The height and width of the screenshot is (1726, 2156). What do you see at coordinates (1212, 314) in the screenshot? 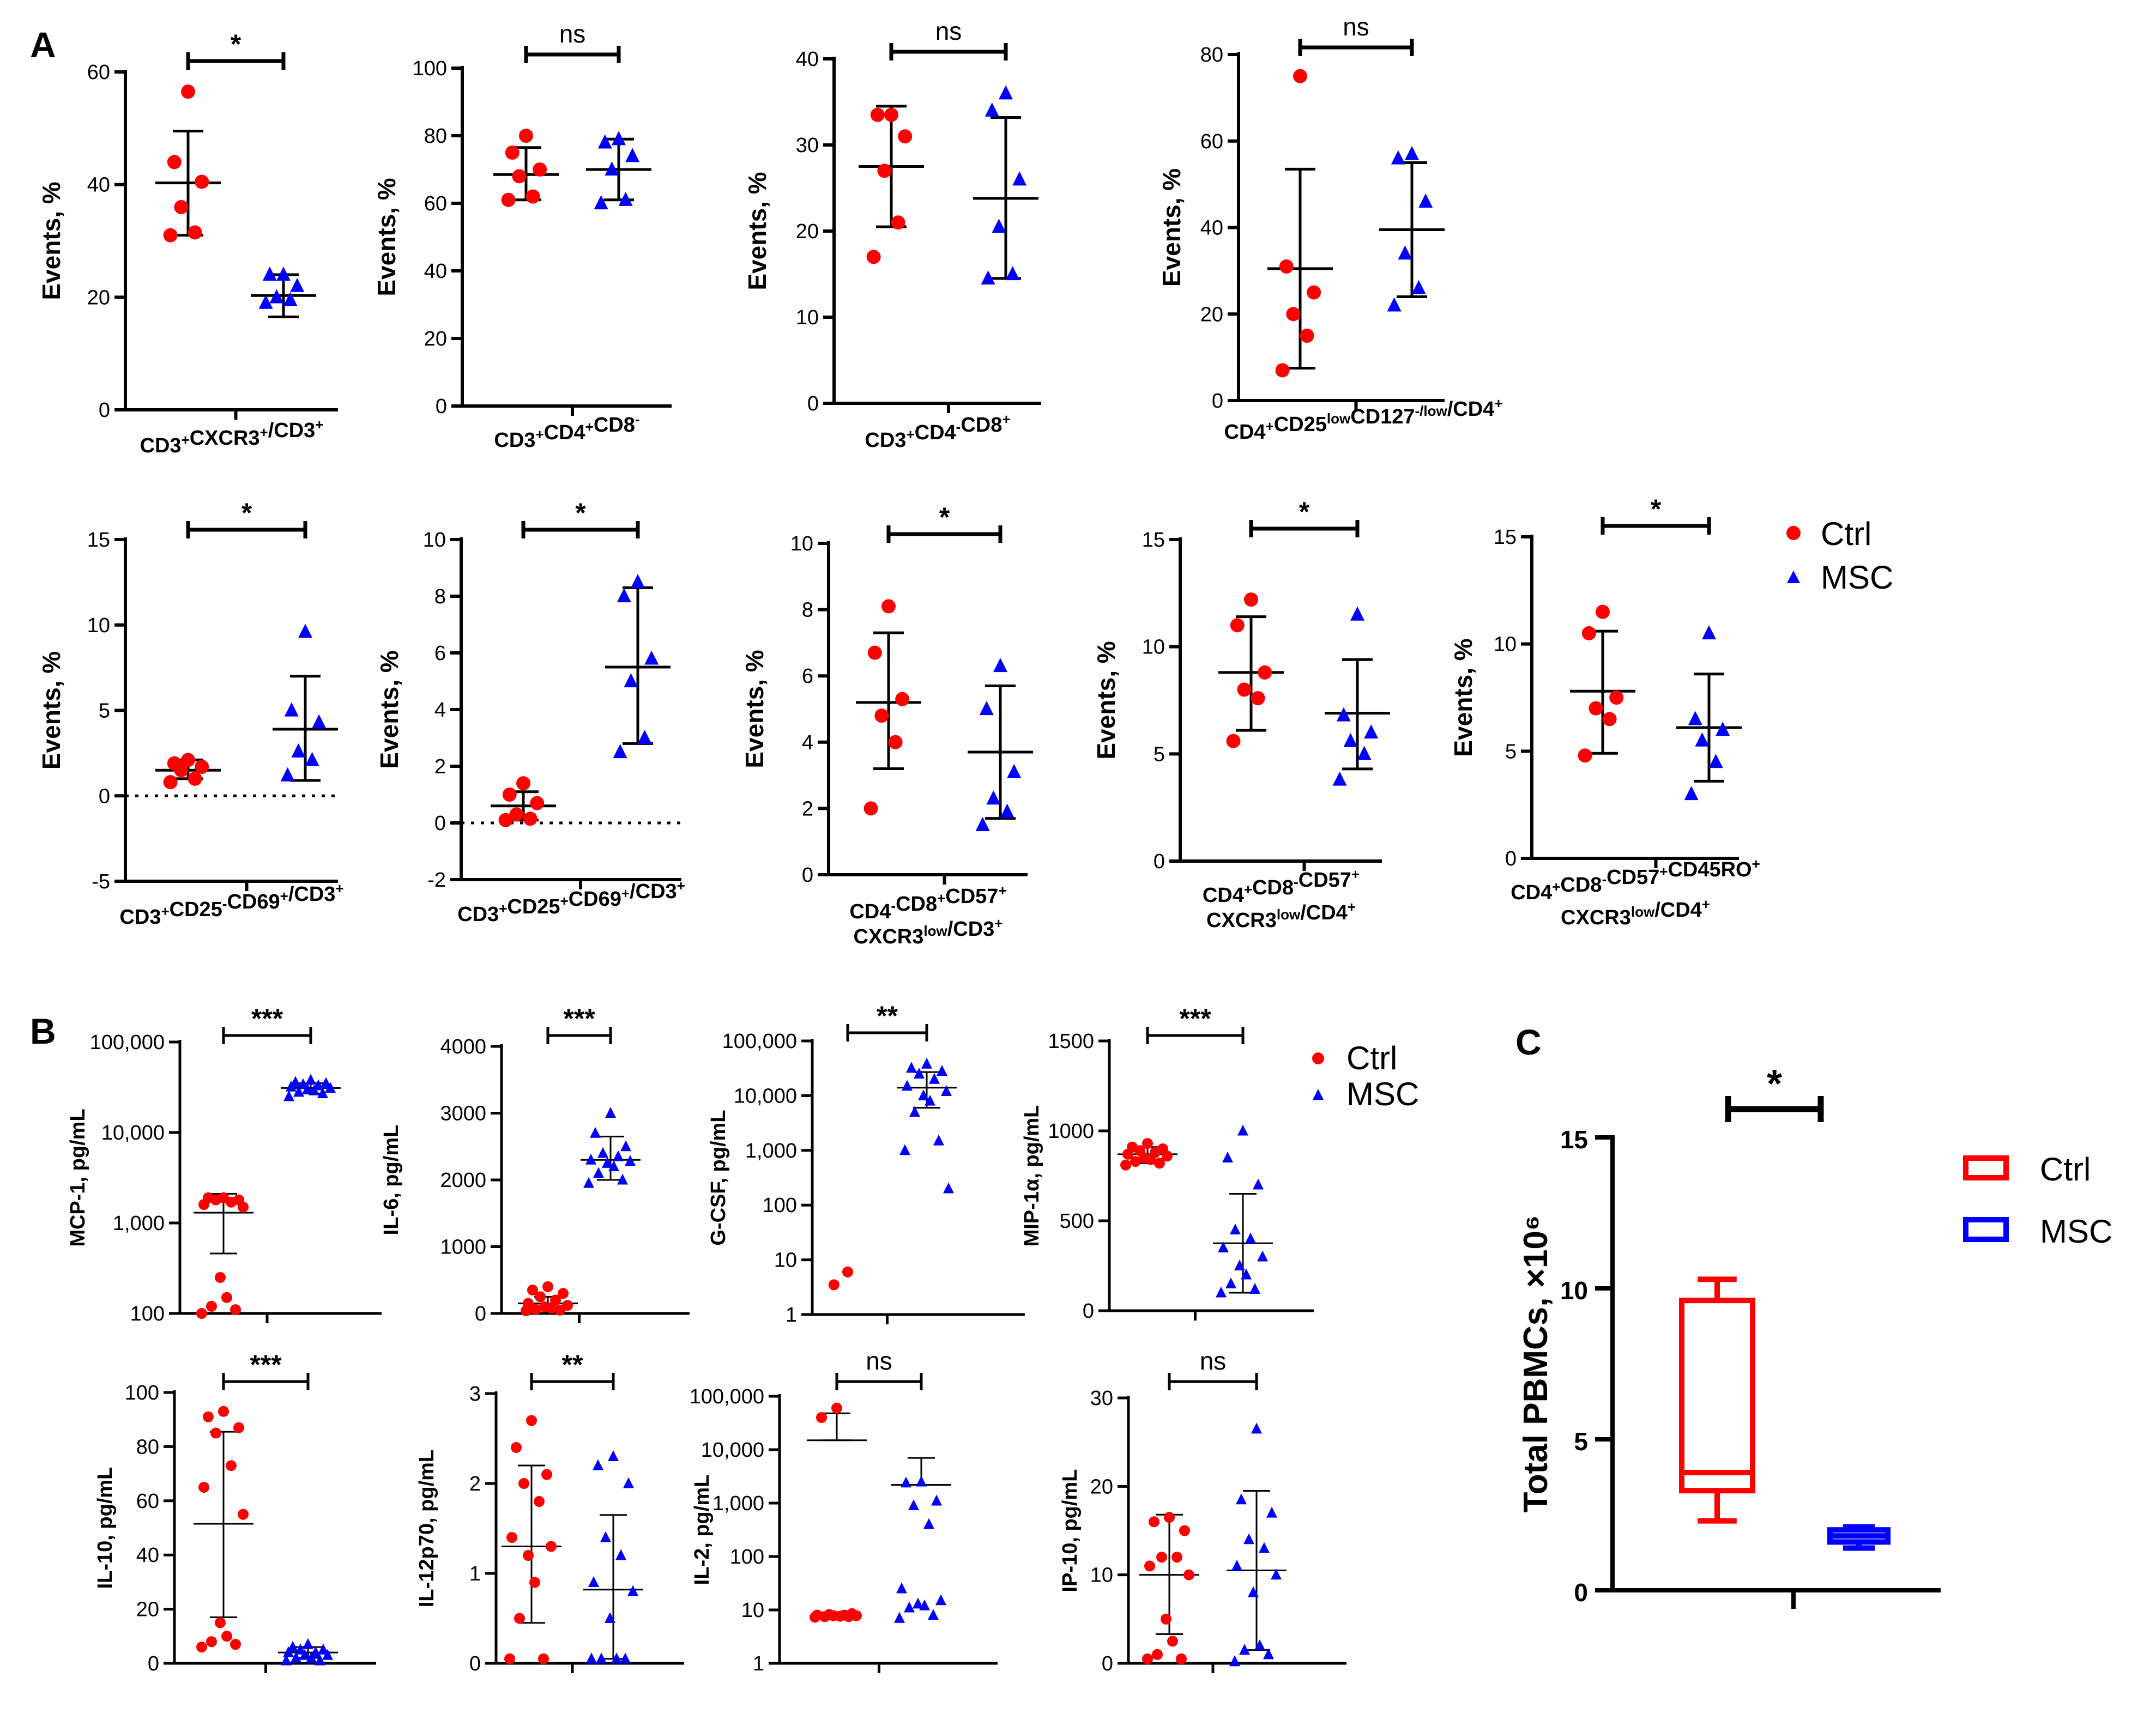
I see `y-tick-label: 20` at bounding box center [1212, 314].